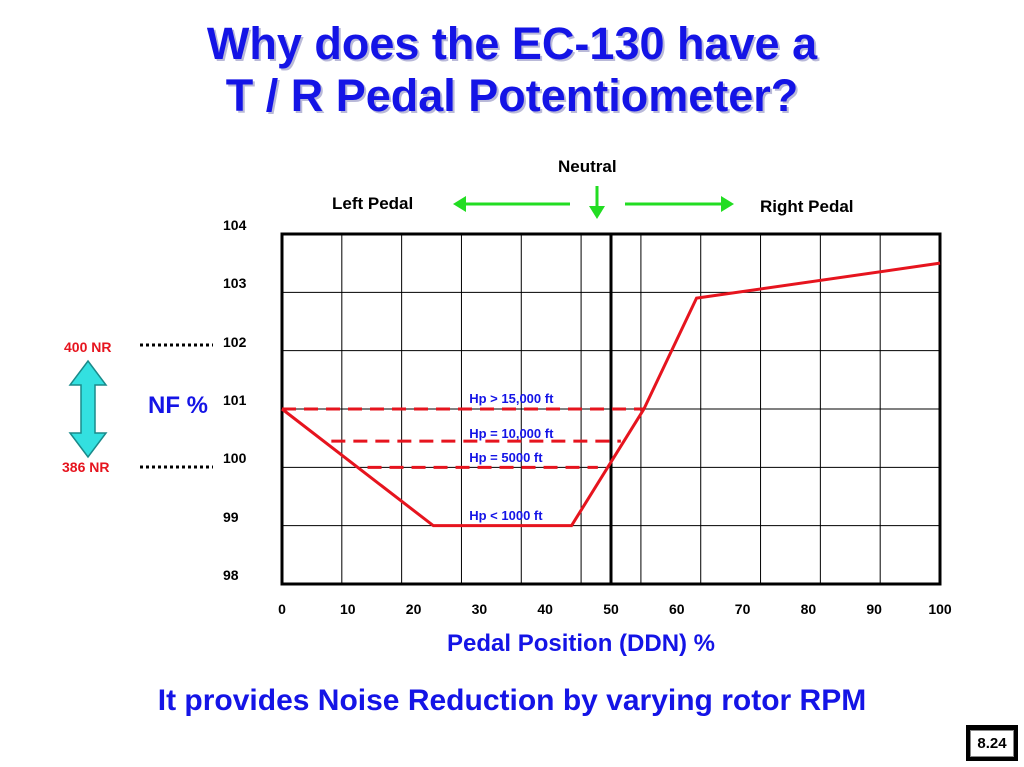 This screenshot has height=767, width=1024. Describe the element at coordinates (348, 609) in the screenshot. I see `x-tick: 10` at that location.